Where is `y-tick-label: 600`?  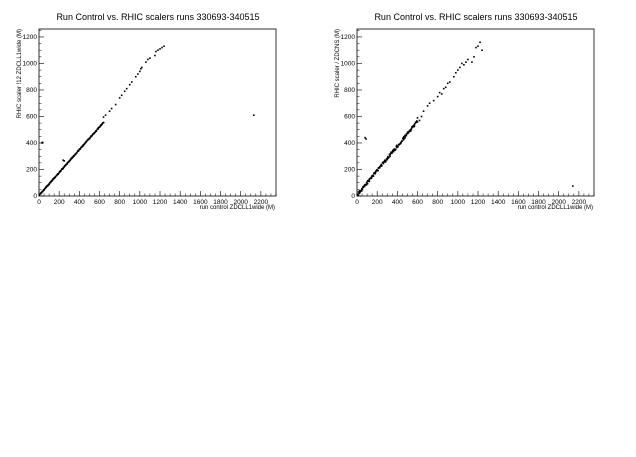 y-tick-label: 600 is located at coordinates (349, 116).